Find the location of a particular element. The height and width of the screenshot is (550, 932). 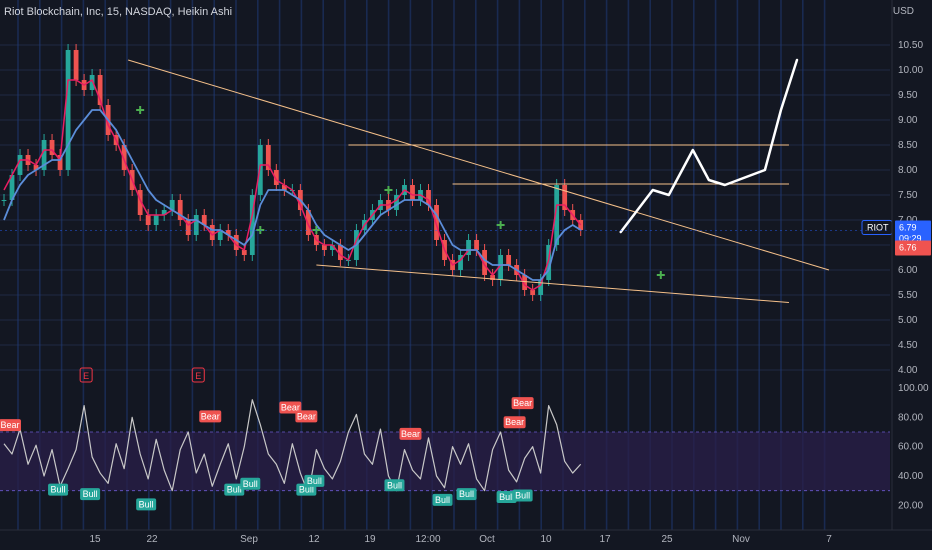

y-tick-label: 8.50 is located at coordinates (908, 145).